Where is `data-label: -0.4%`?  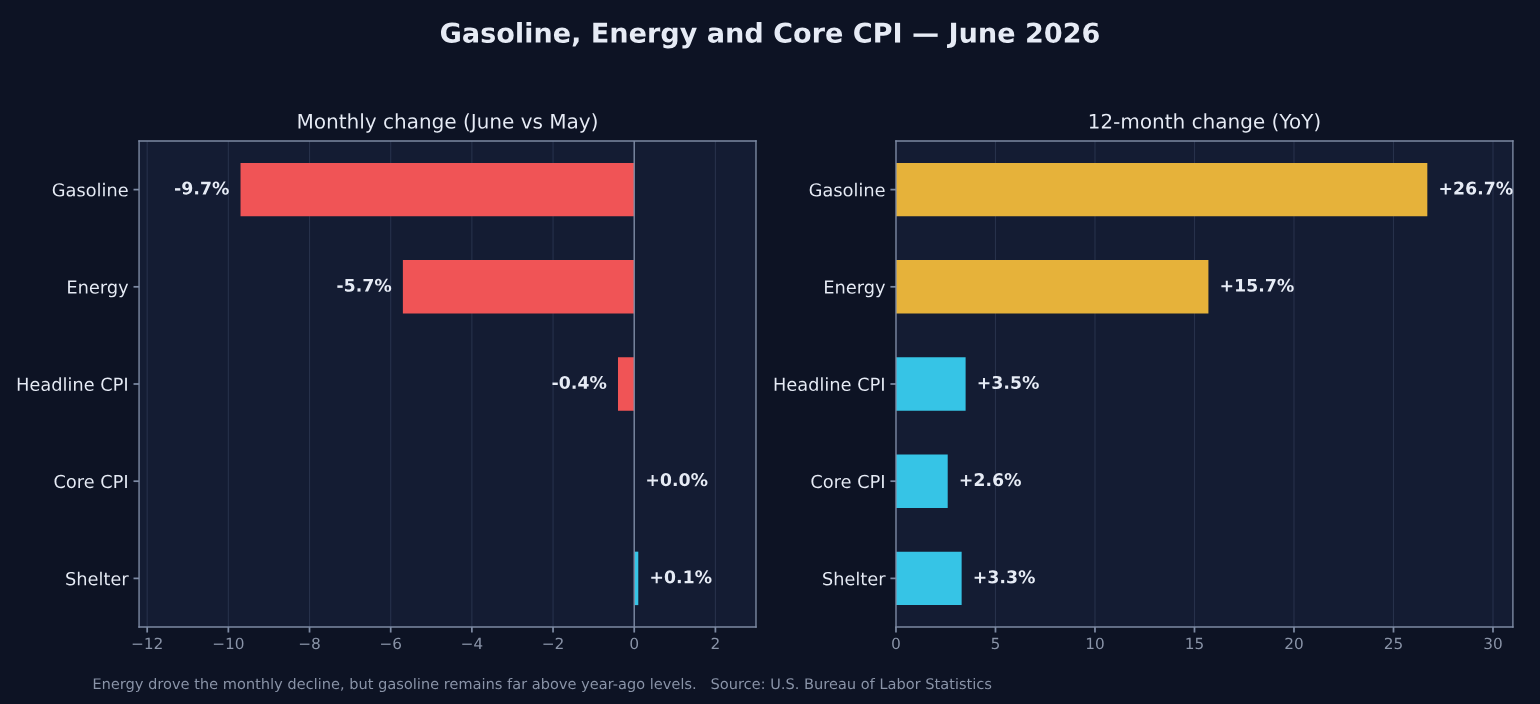 data-label: -0.4% is located at coordinates (579, 382).